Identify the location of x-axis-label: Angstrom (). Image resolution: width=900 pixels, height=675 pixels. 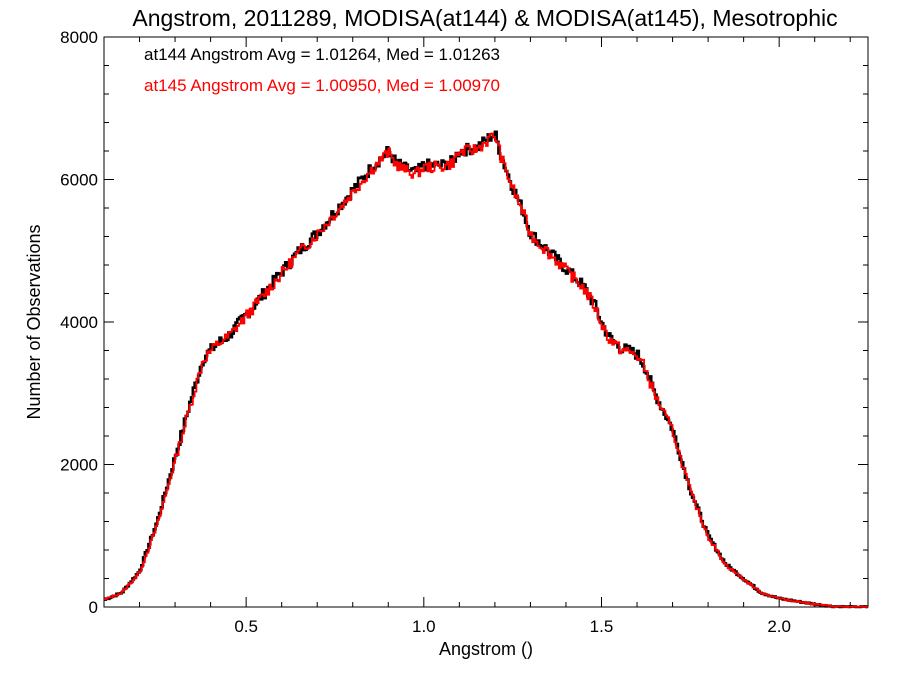
(486, 649).